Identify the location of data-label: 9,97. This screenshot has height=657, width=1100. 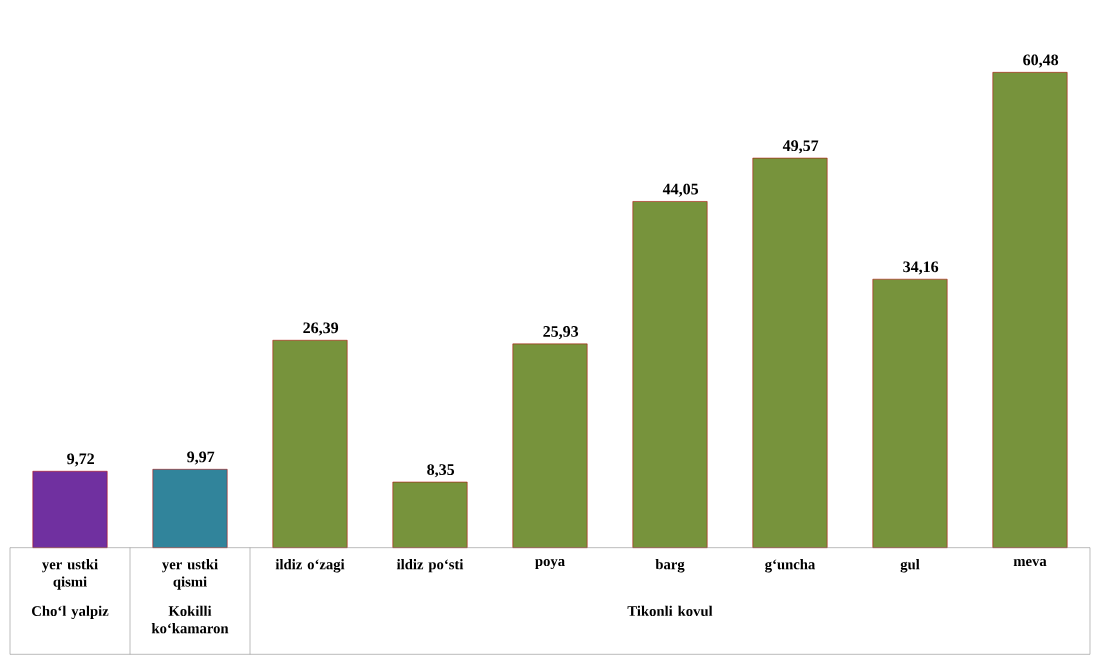
(201, 458).